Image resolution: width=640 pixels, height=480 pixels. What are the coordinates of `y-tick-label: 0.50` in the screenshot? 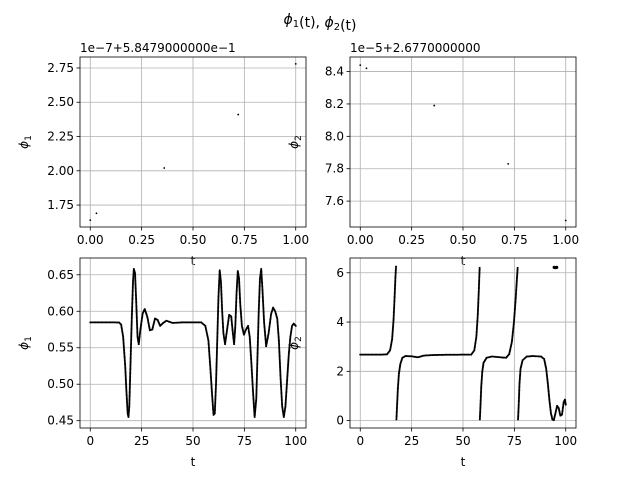 It's located at (60, 384).